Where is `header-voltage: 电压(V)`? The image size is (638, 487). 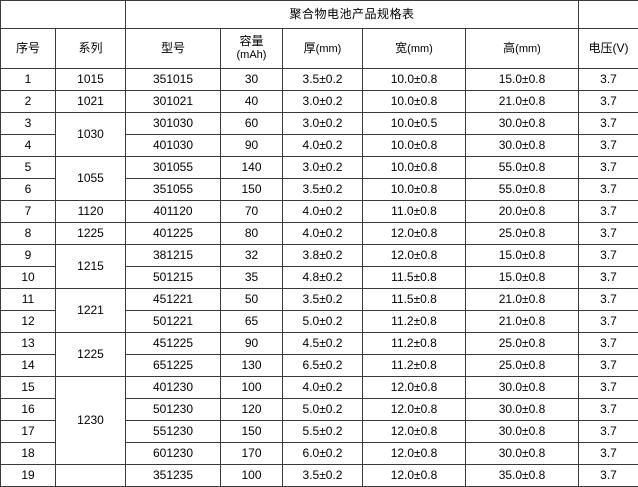 header-voltage: 电压(V) is located at coordinates (608, 49).